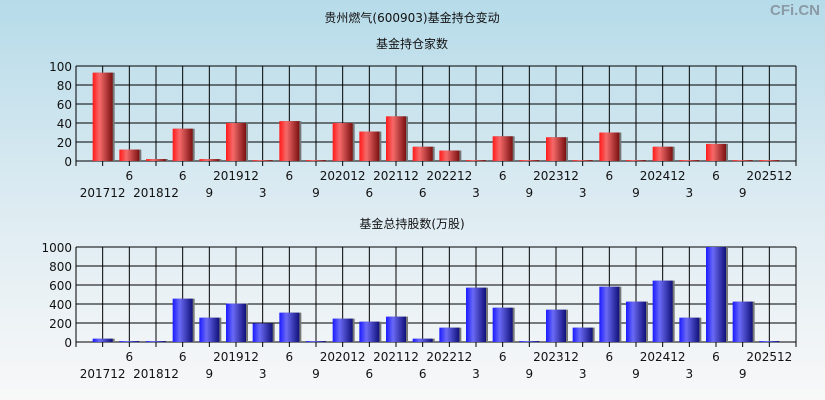  What do you see at coordinates (411, 223) in the screenshot?
I see `chart-title-bottom: 基金总持股数(万股)` at bounding box center [411, 223].